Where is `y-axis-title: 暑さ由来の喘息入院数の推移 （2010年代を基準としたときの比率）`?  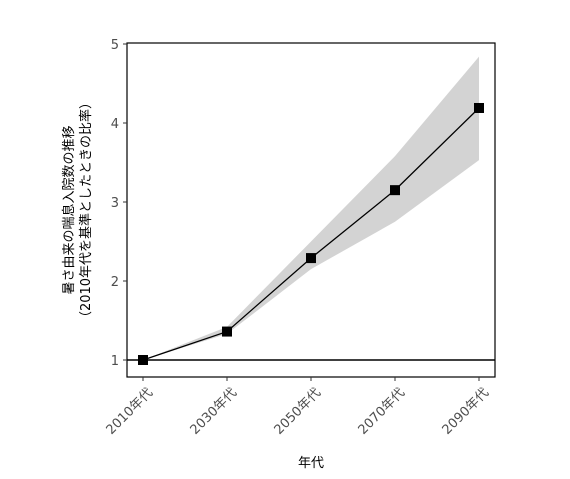 y-axis-title: 暑さ由来の喘息入院数の推移 （2010年代を基準としたときの比率） is located at coordinates (77, 210).